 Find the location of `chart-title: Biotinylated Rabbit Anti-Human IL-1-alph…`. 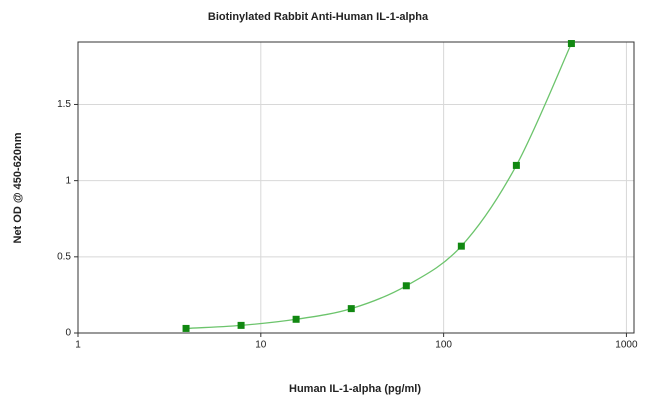

chart-title: Biotinylated Rabbit Anti-Human IL-1-alph… is located at coordinates (318, 17).